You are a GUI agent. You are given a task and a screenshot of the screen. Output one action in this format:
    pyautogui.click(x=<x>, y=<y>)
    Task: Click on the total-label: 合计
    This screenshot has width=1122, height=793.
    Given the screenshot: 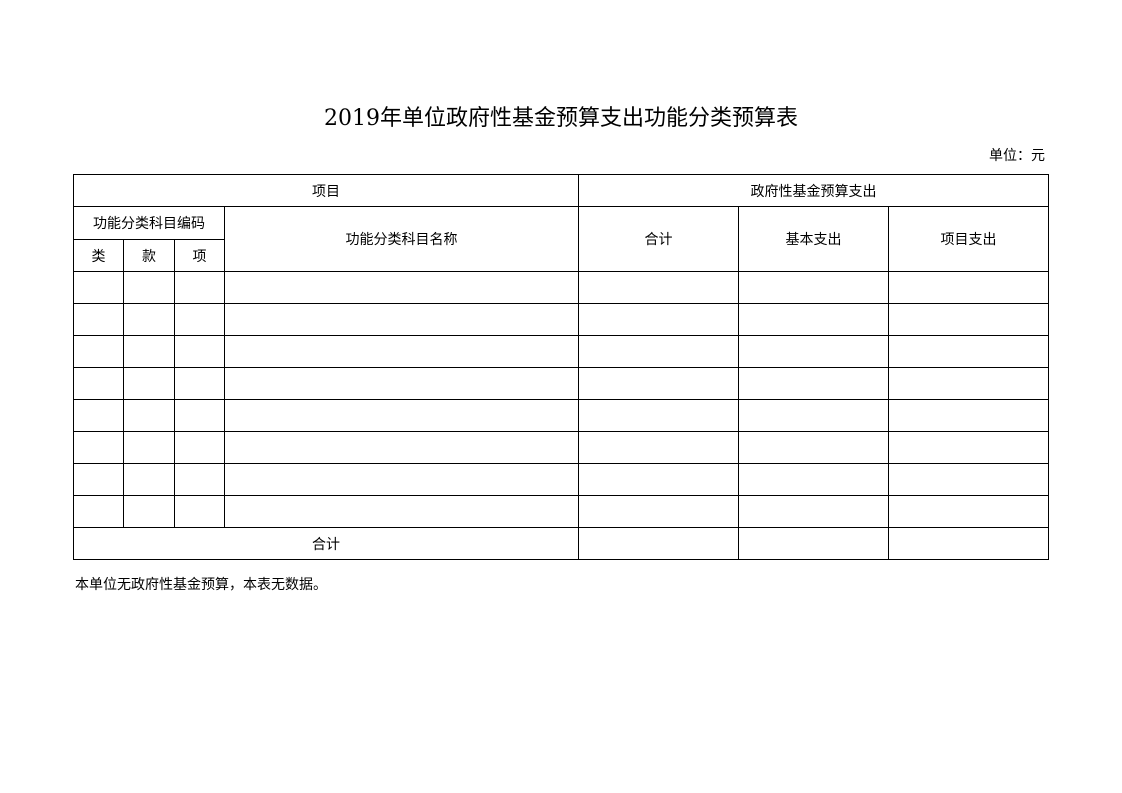 What is the action you would take?
    pyautogui.click(x=326, y=543)
    